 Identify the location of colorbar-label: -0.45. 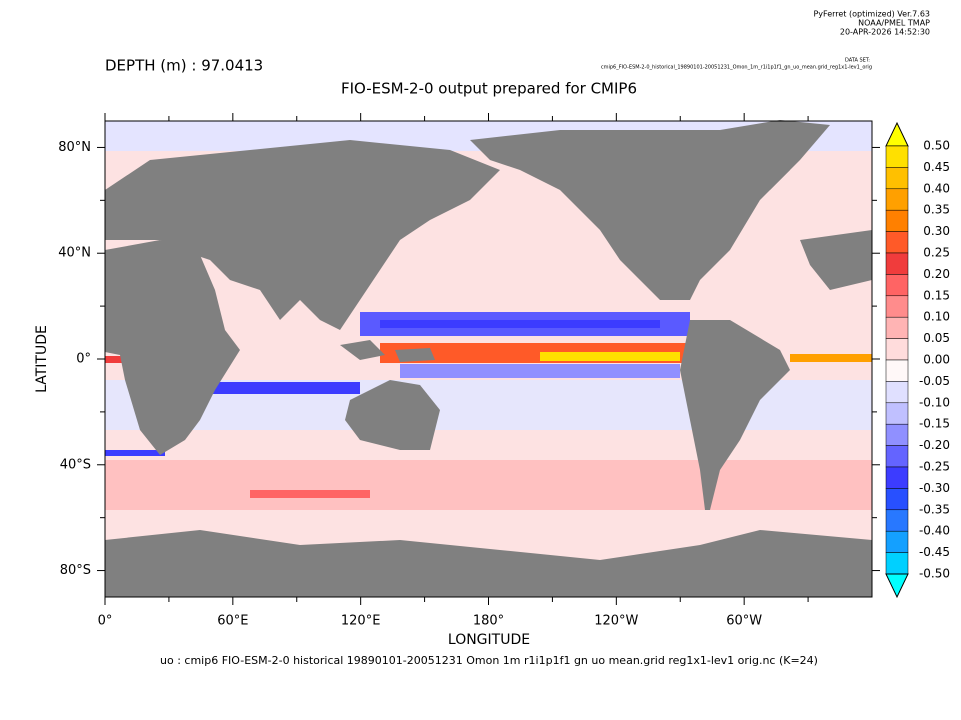
(934, 552).